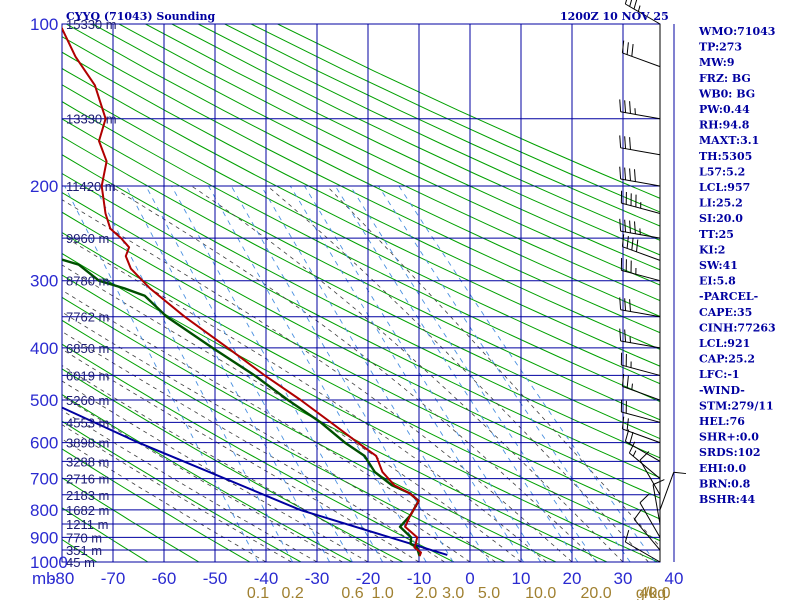 The width and height of the screenshot is (800, 600). Describe the element at coordinates (164, 578) in the screenshot. I see `temp-tick-label: -60` at that location.